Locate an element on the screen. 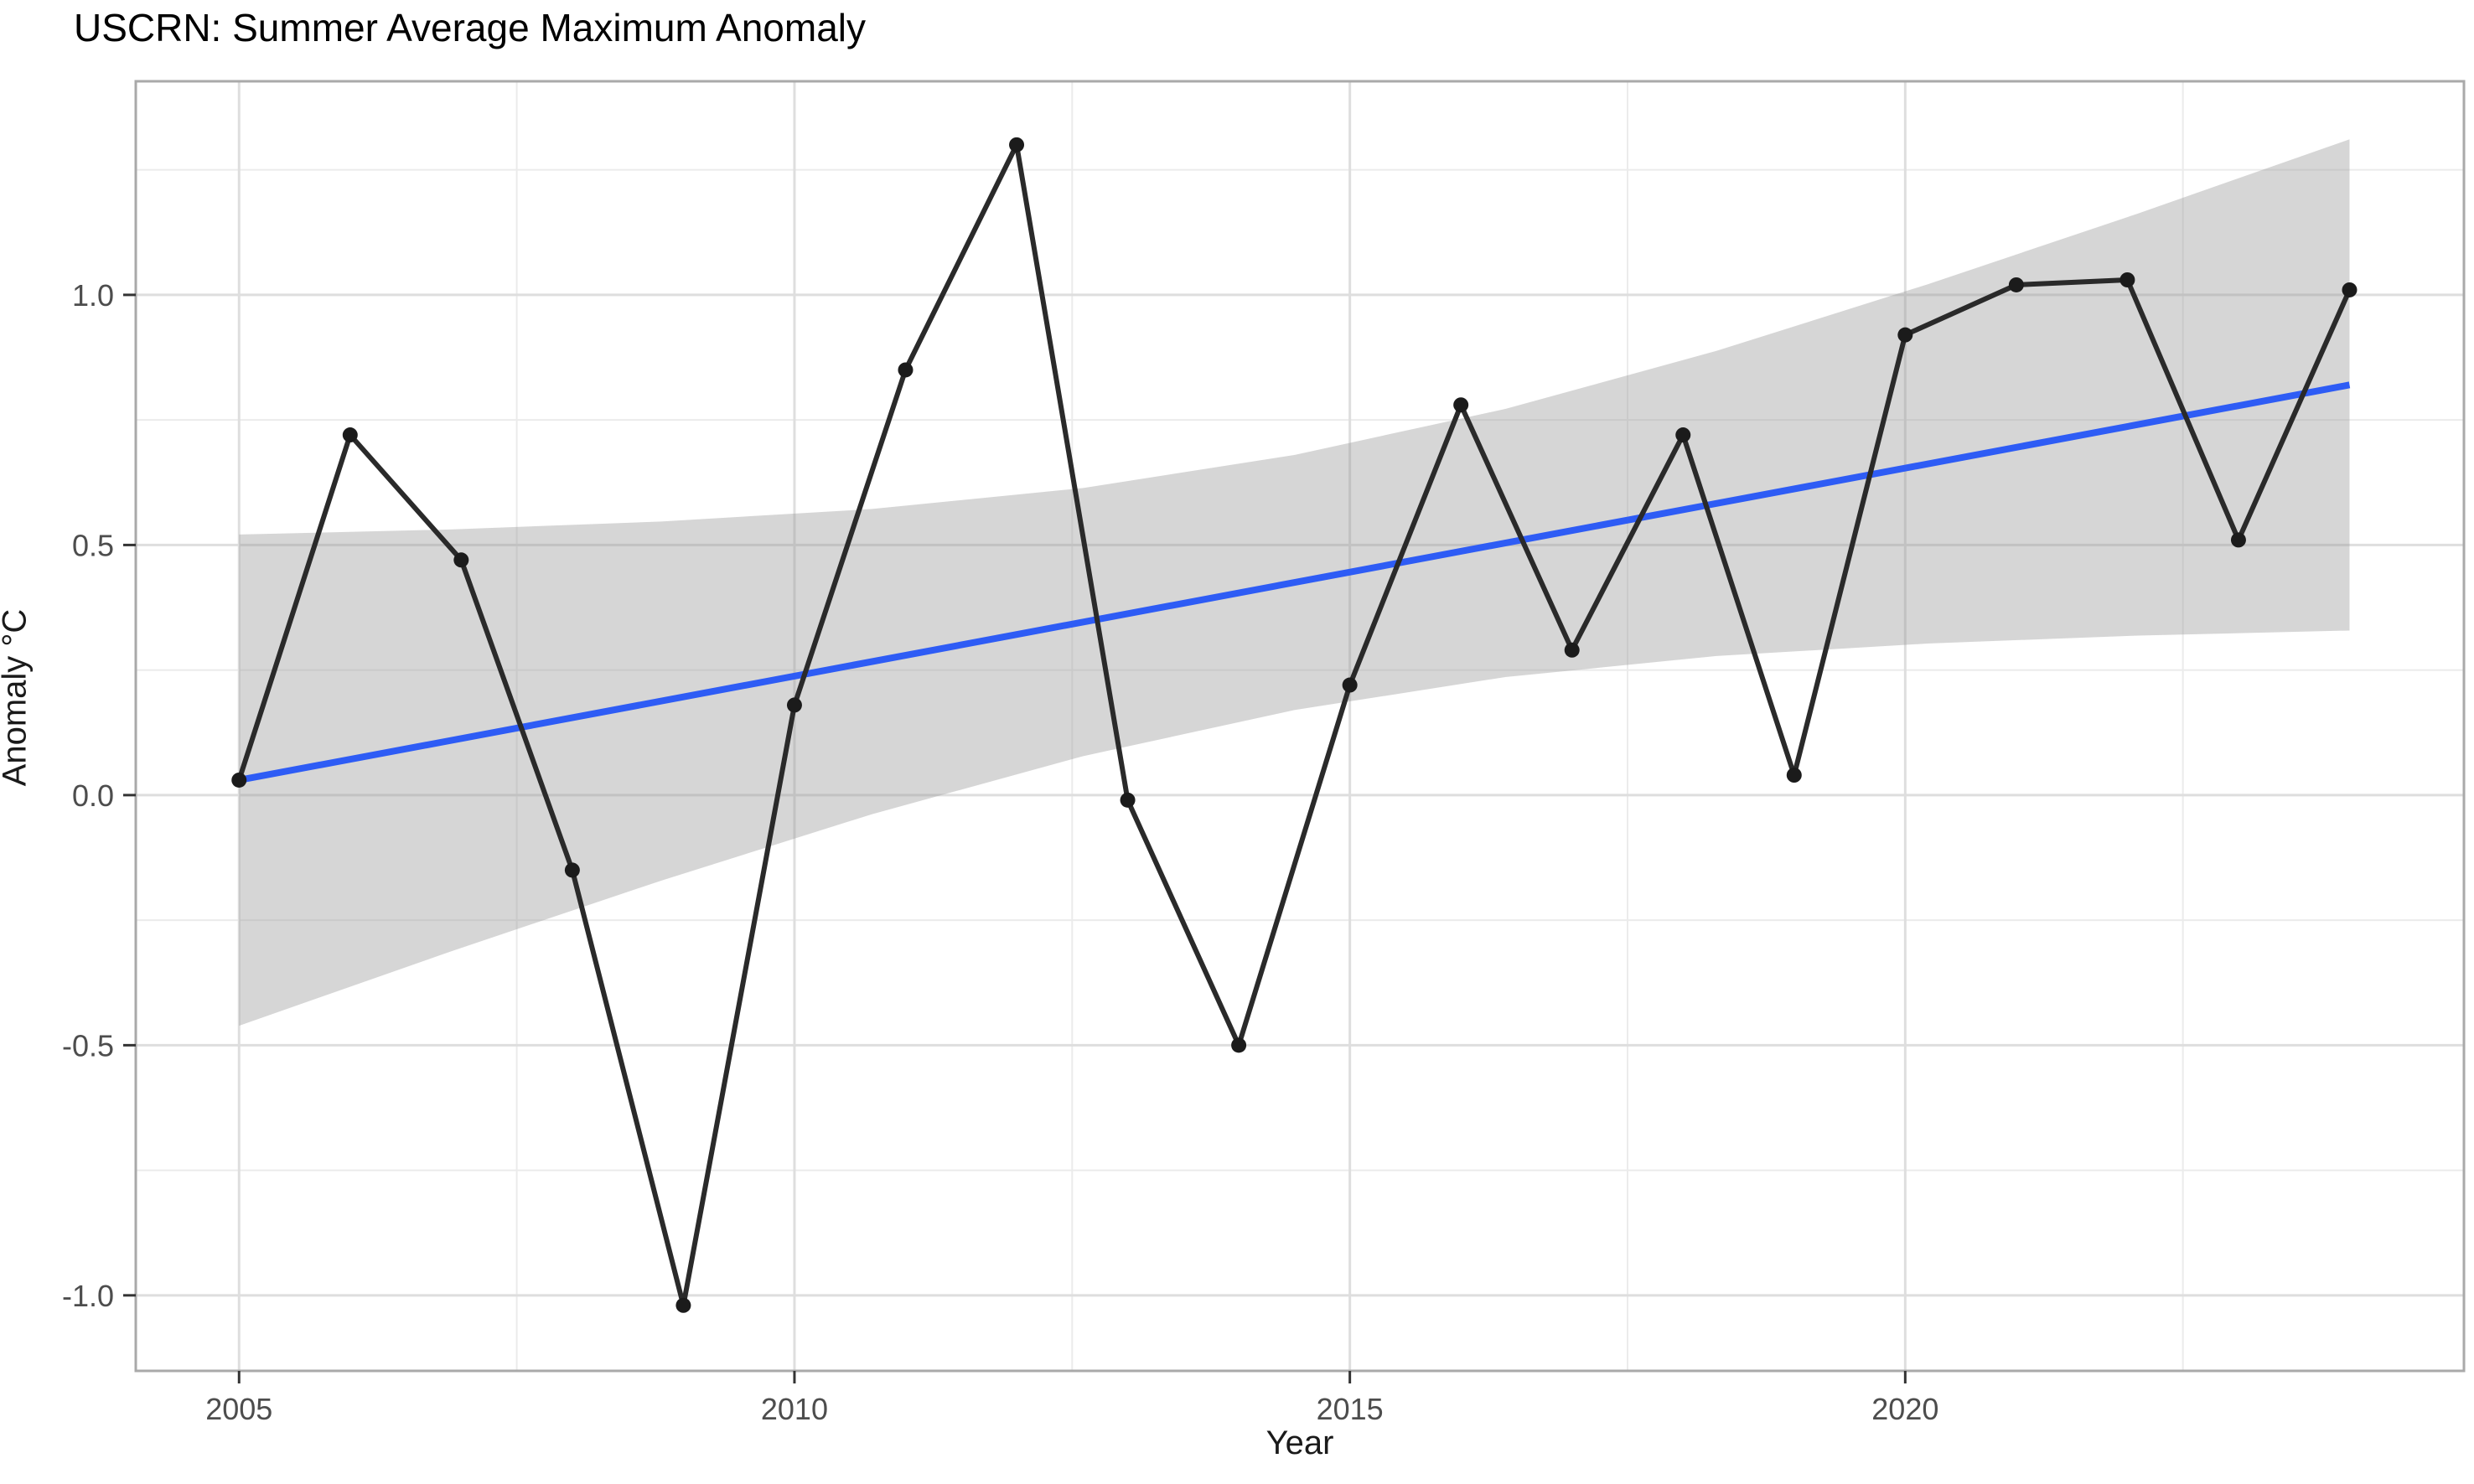 This screenshot has height=1484, width=2474. data-point-2017 is located at coordinates (1572, 650).